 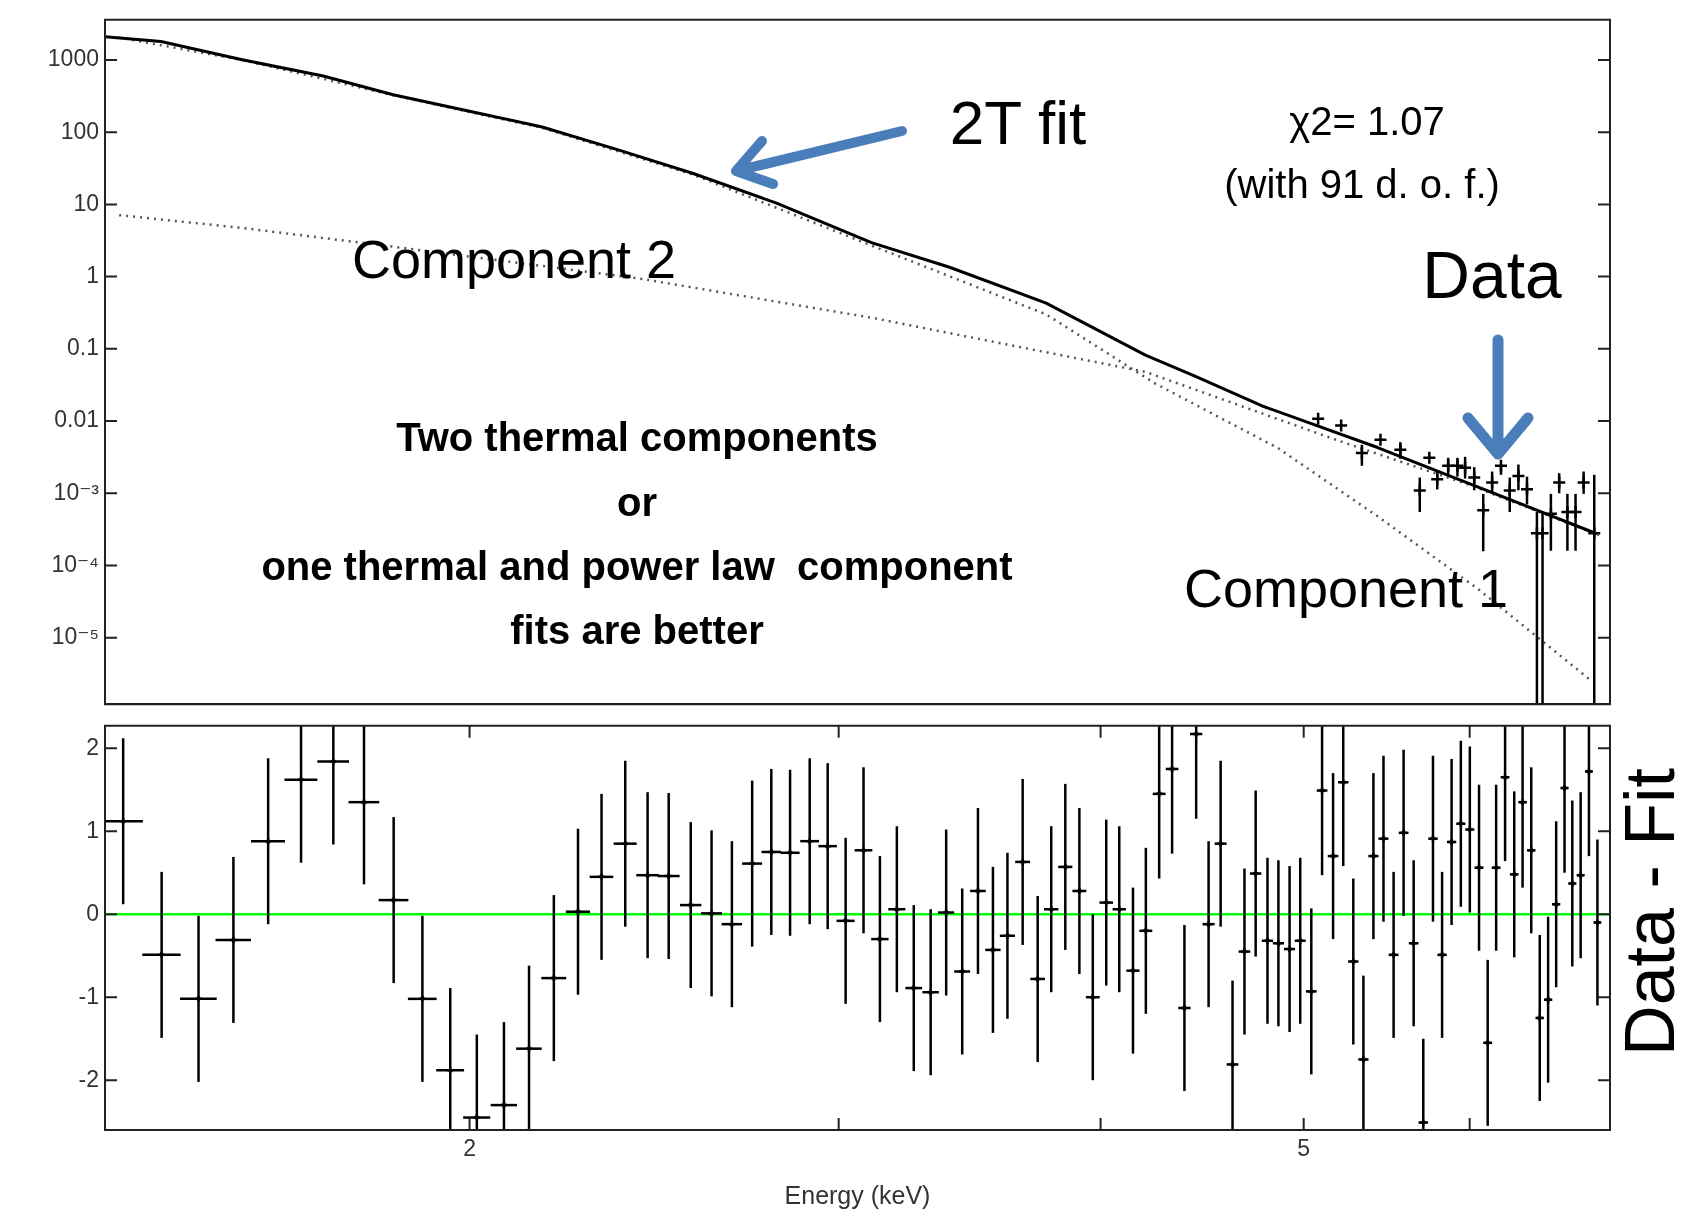 I want to click on annotation: (with 91 d. o. f.), so click(x=1362, y=184).